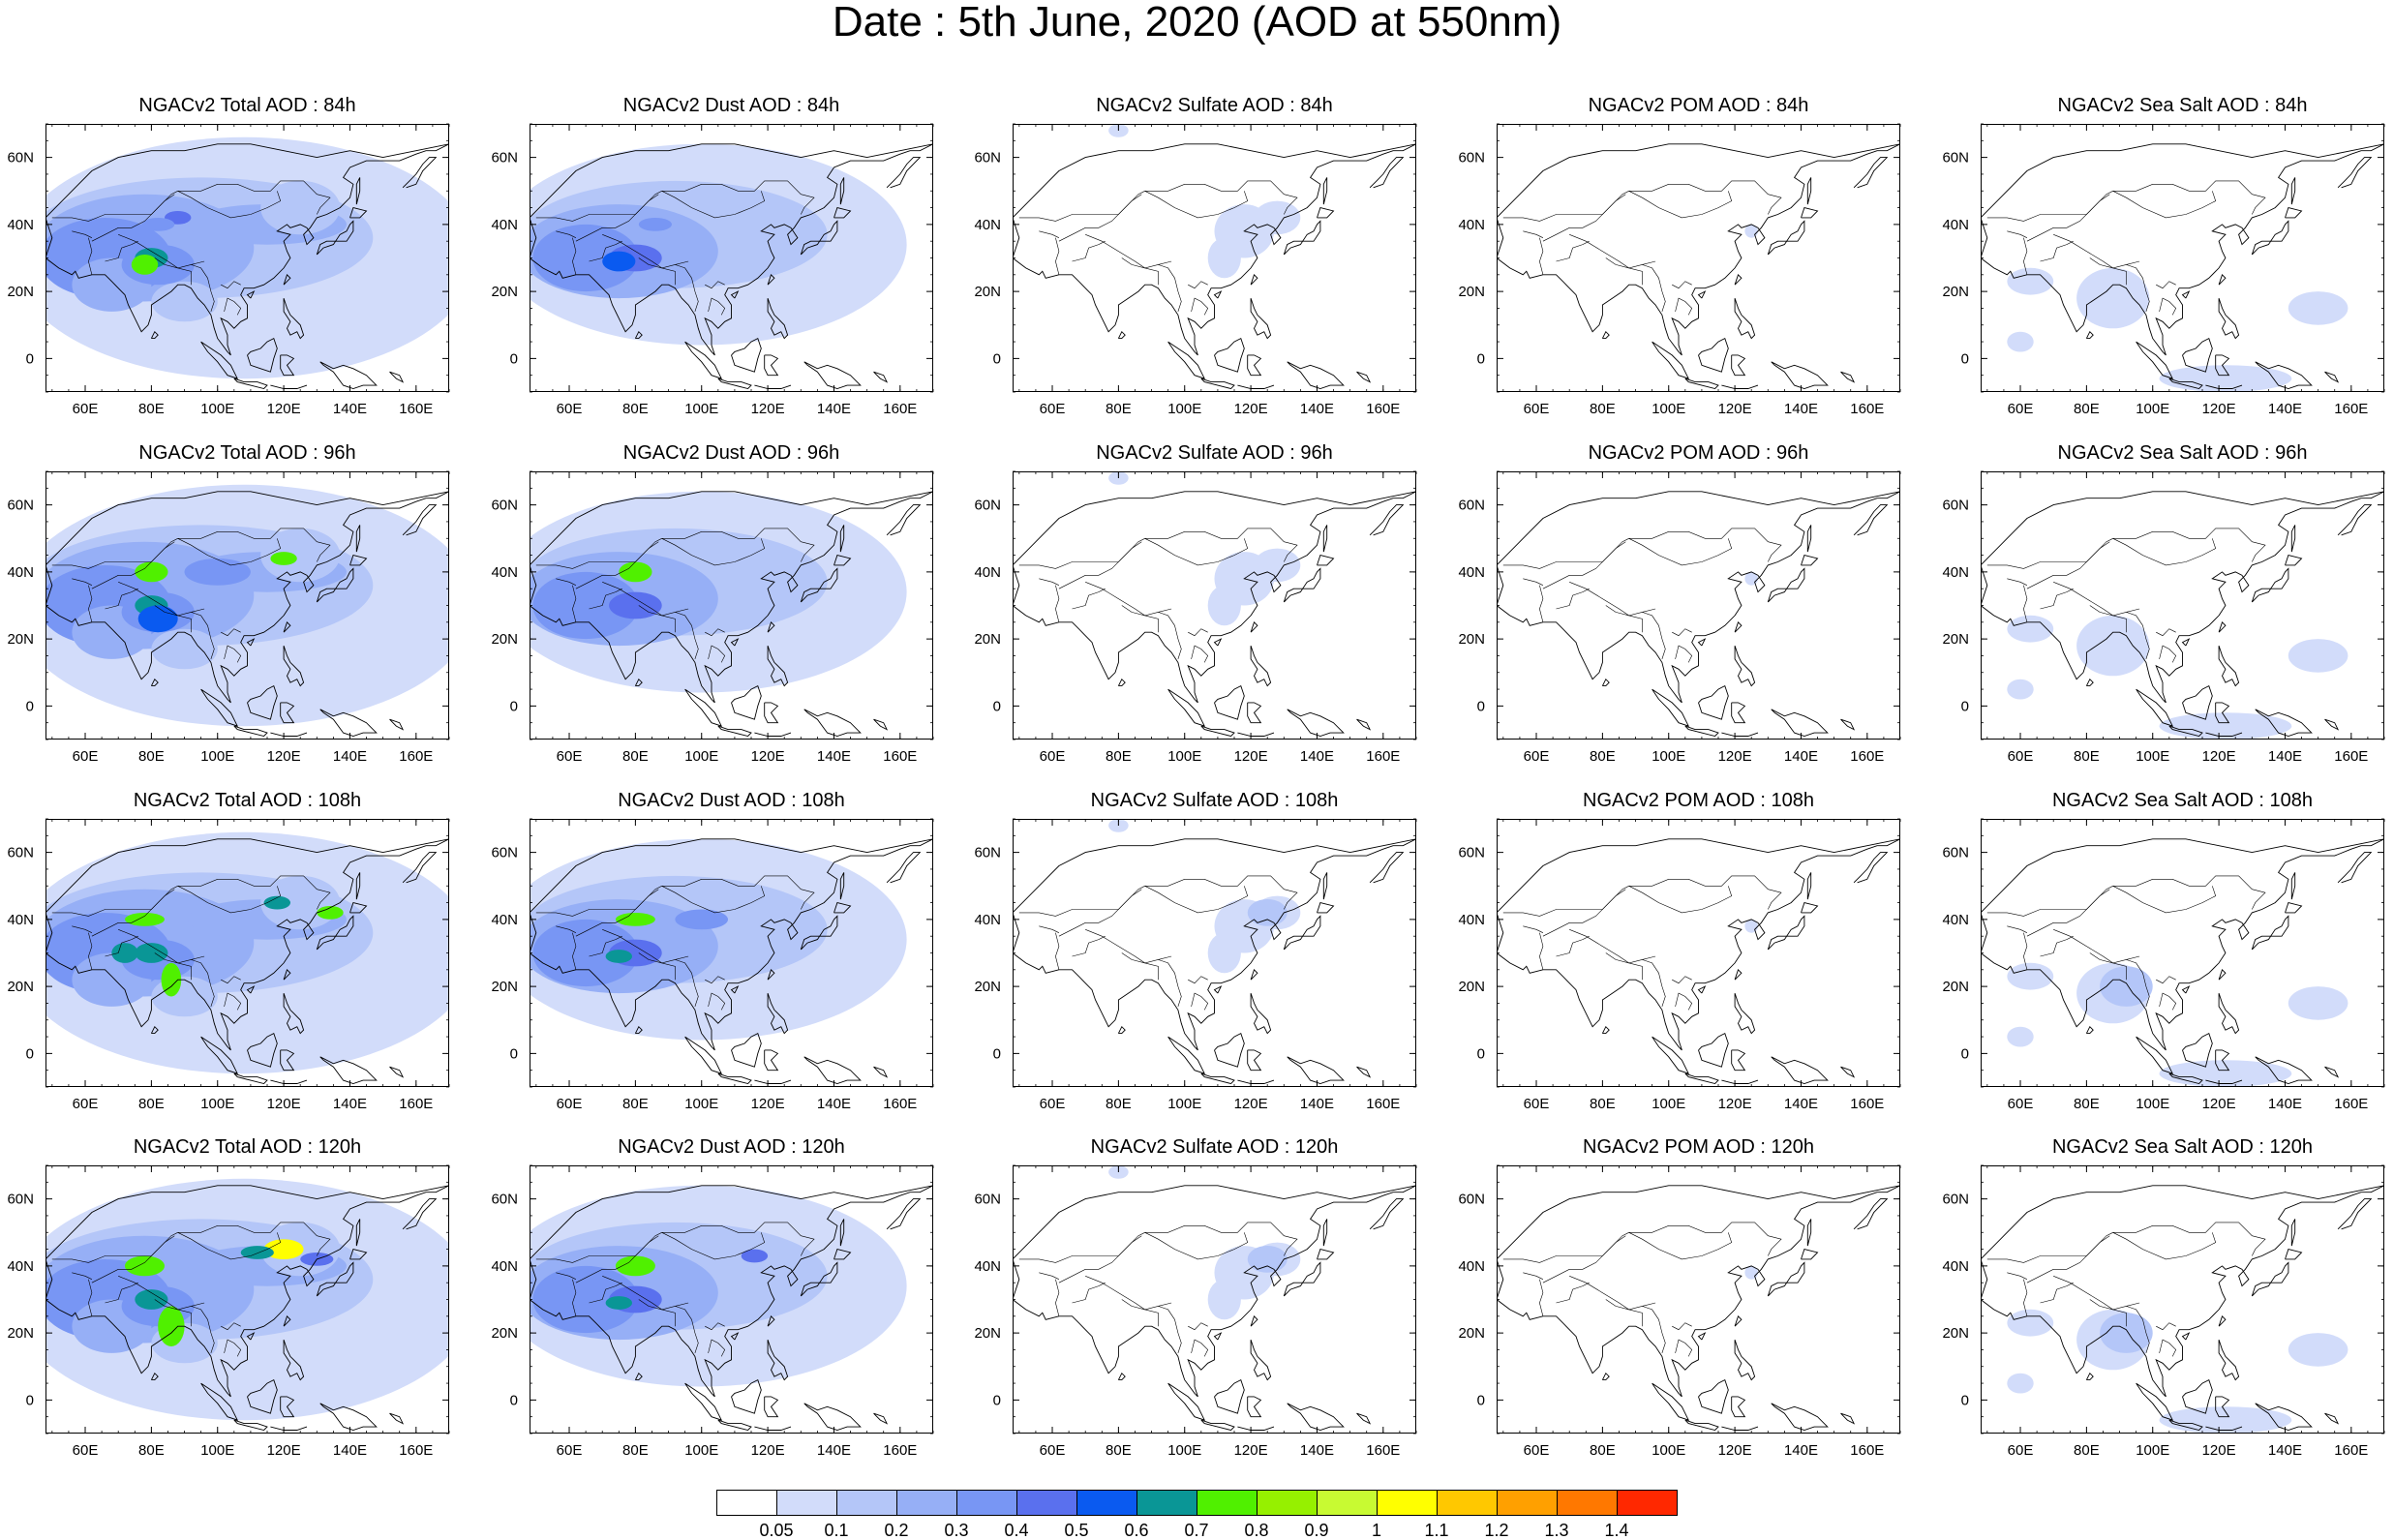 The width and height of the screenshot is (2394, 1540). I want to click on panel-title: NGACv2 Dust AOD : 120h, so click(732, 1147).